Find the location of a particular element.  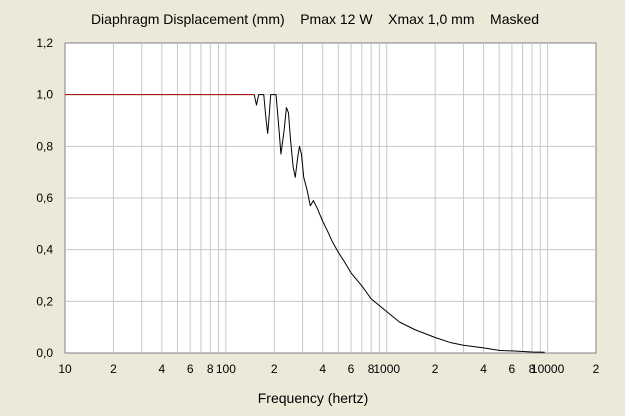

x-tick-label: 10000 is located at coordinates (548, 369).